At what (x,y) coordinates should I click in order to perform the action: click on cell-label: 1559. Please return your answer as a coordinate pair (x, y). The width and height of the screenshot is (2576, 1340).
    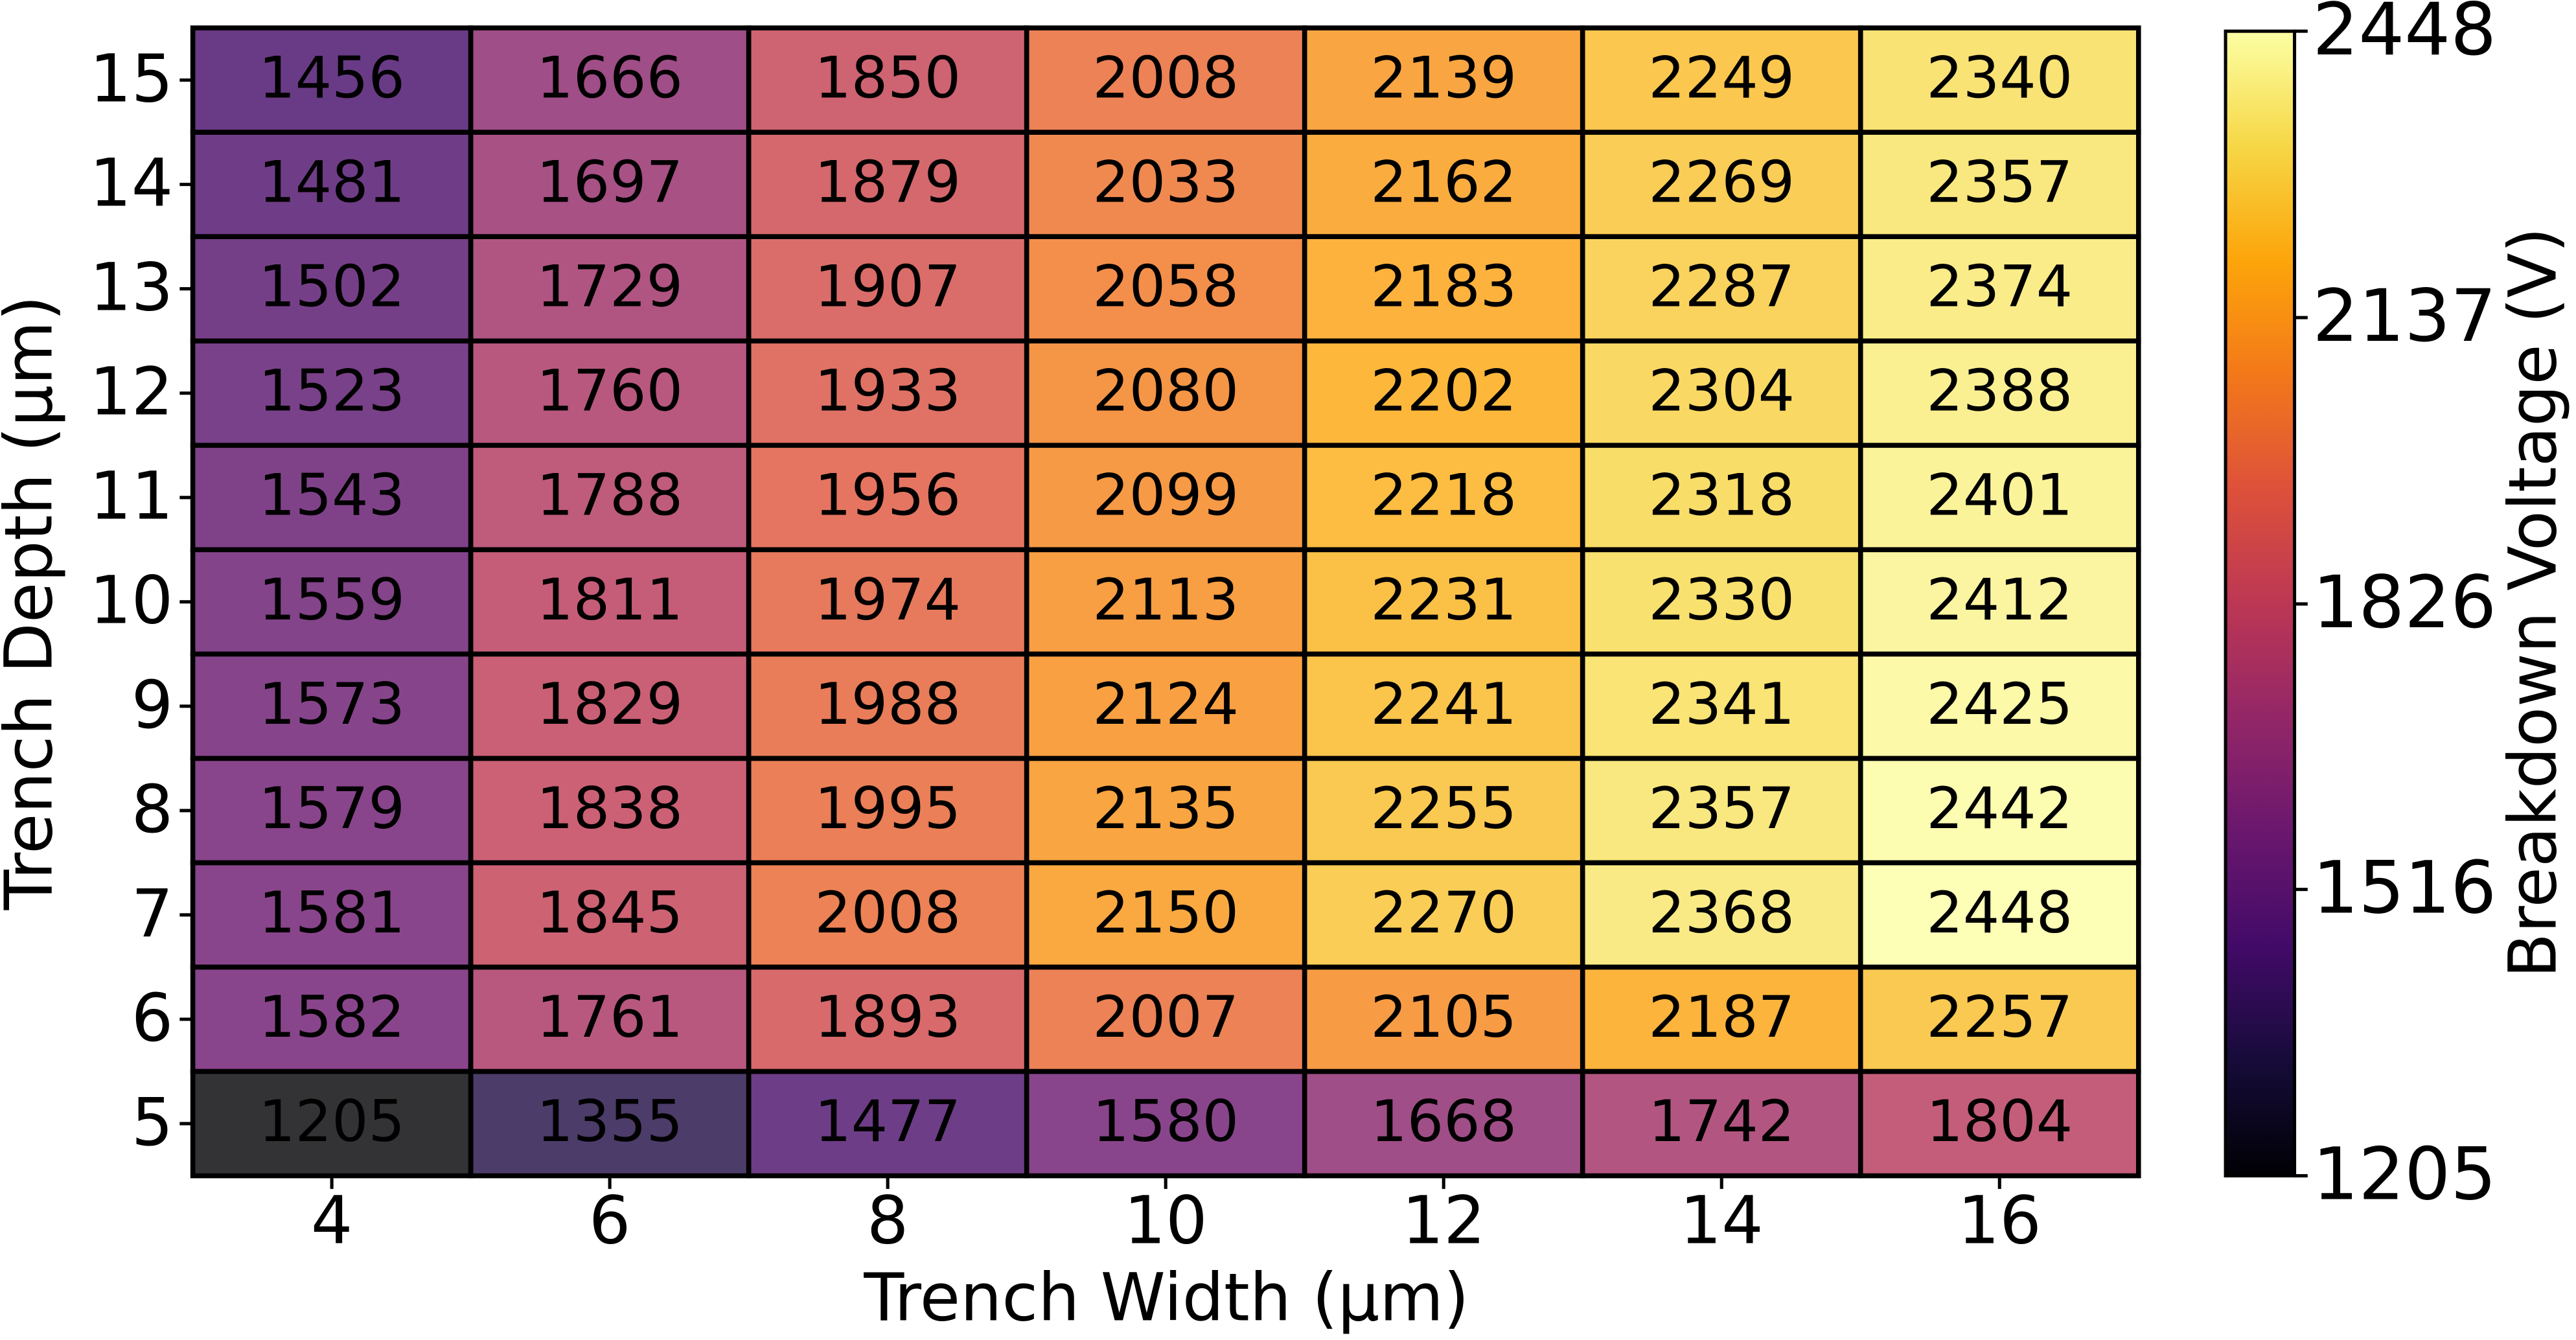
    Looking at the image, I should click on (332, 600).